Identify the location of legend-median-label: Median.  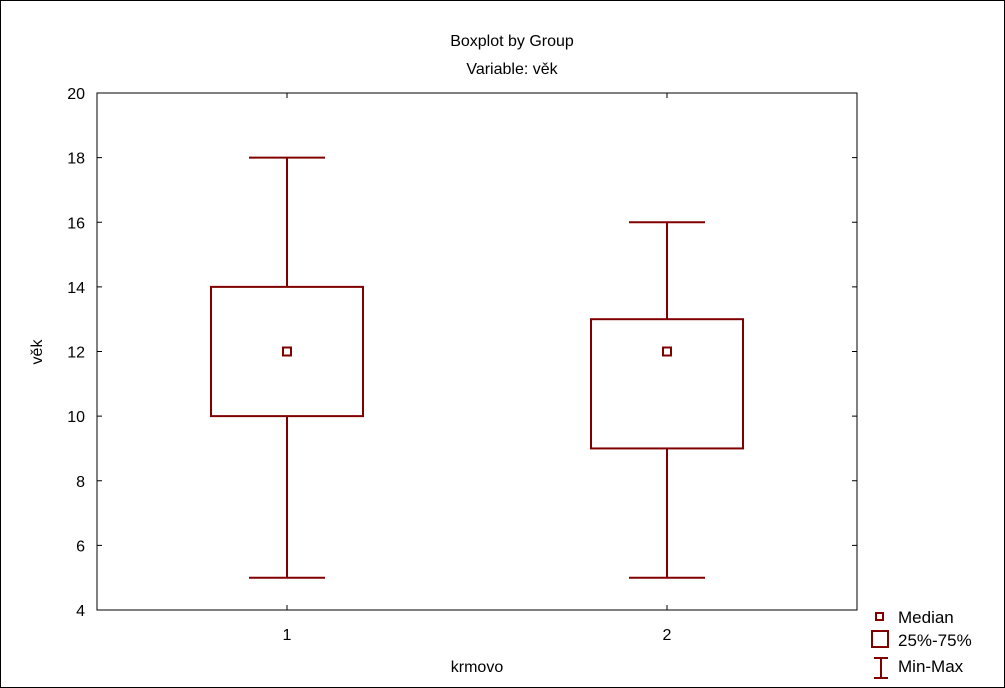
(926, 617).